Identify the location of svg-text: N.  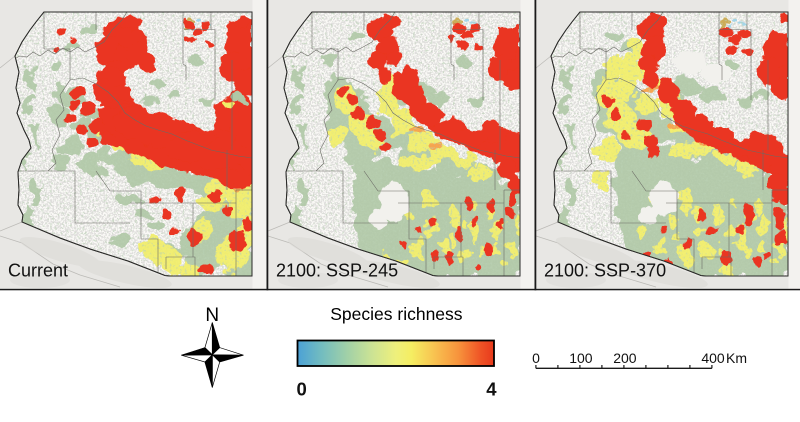
(212, 315).